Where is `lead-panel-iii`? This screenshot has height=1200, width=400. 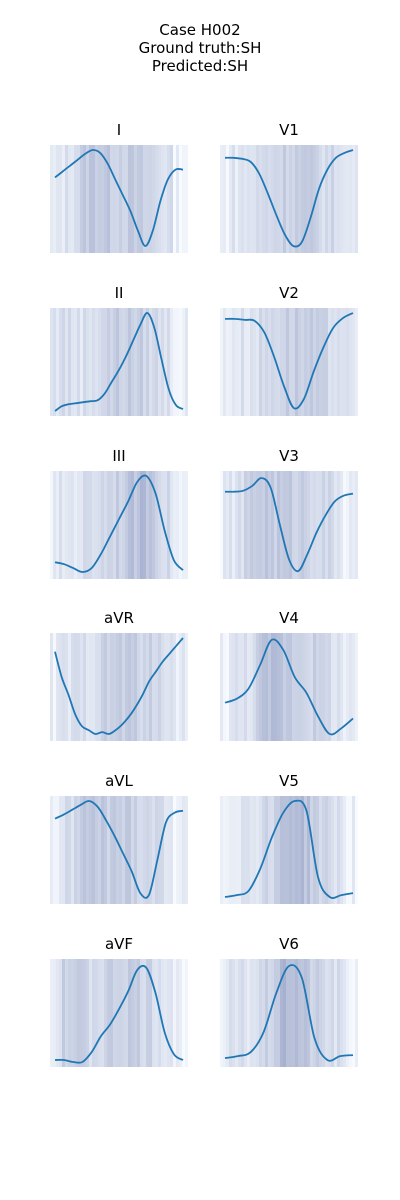
lead-panel-iii is located at coordinates (119, 525).